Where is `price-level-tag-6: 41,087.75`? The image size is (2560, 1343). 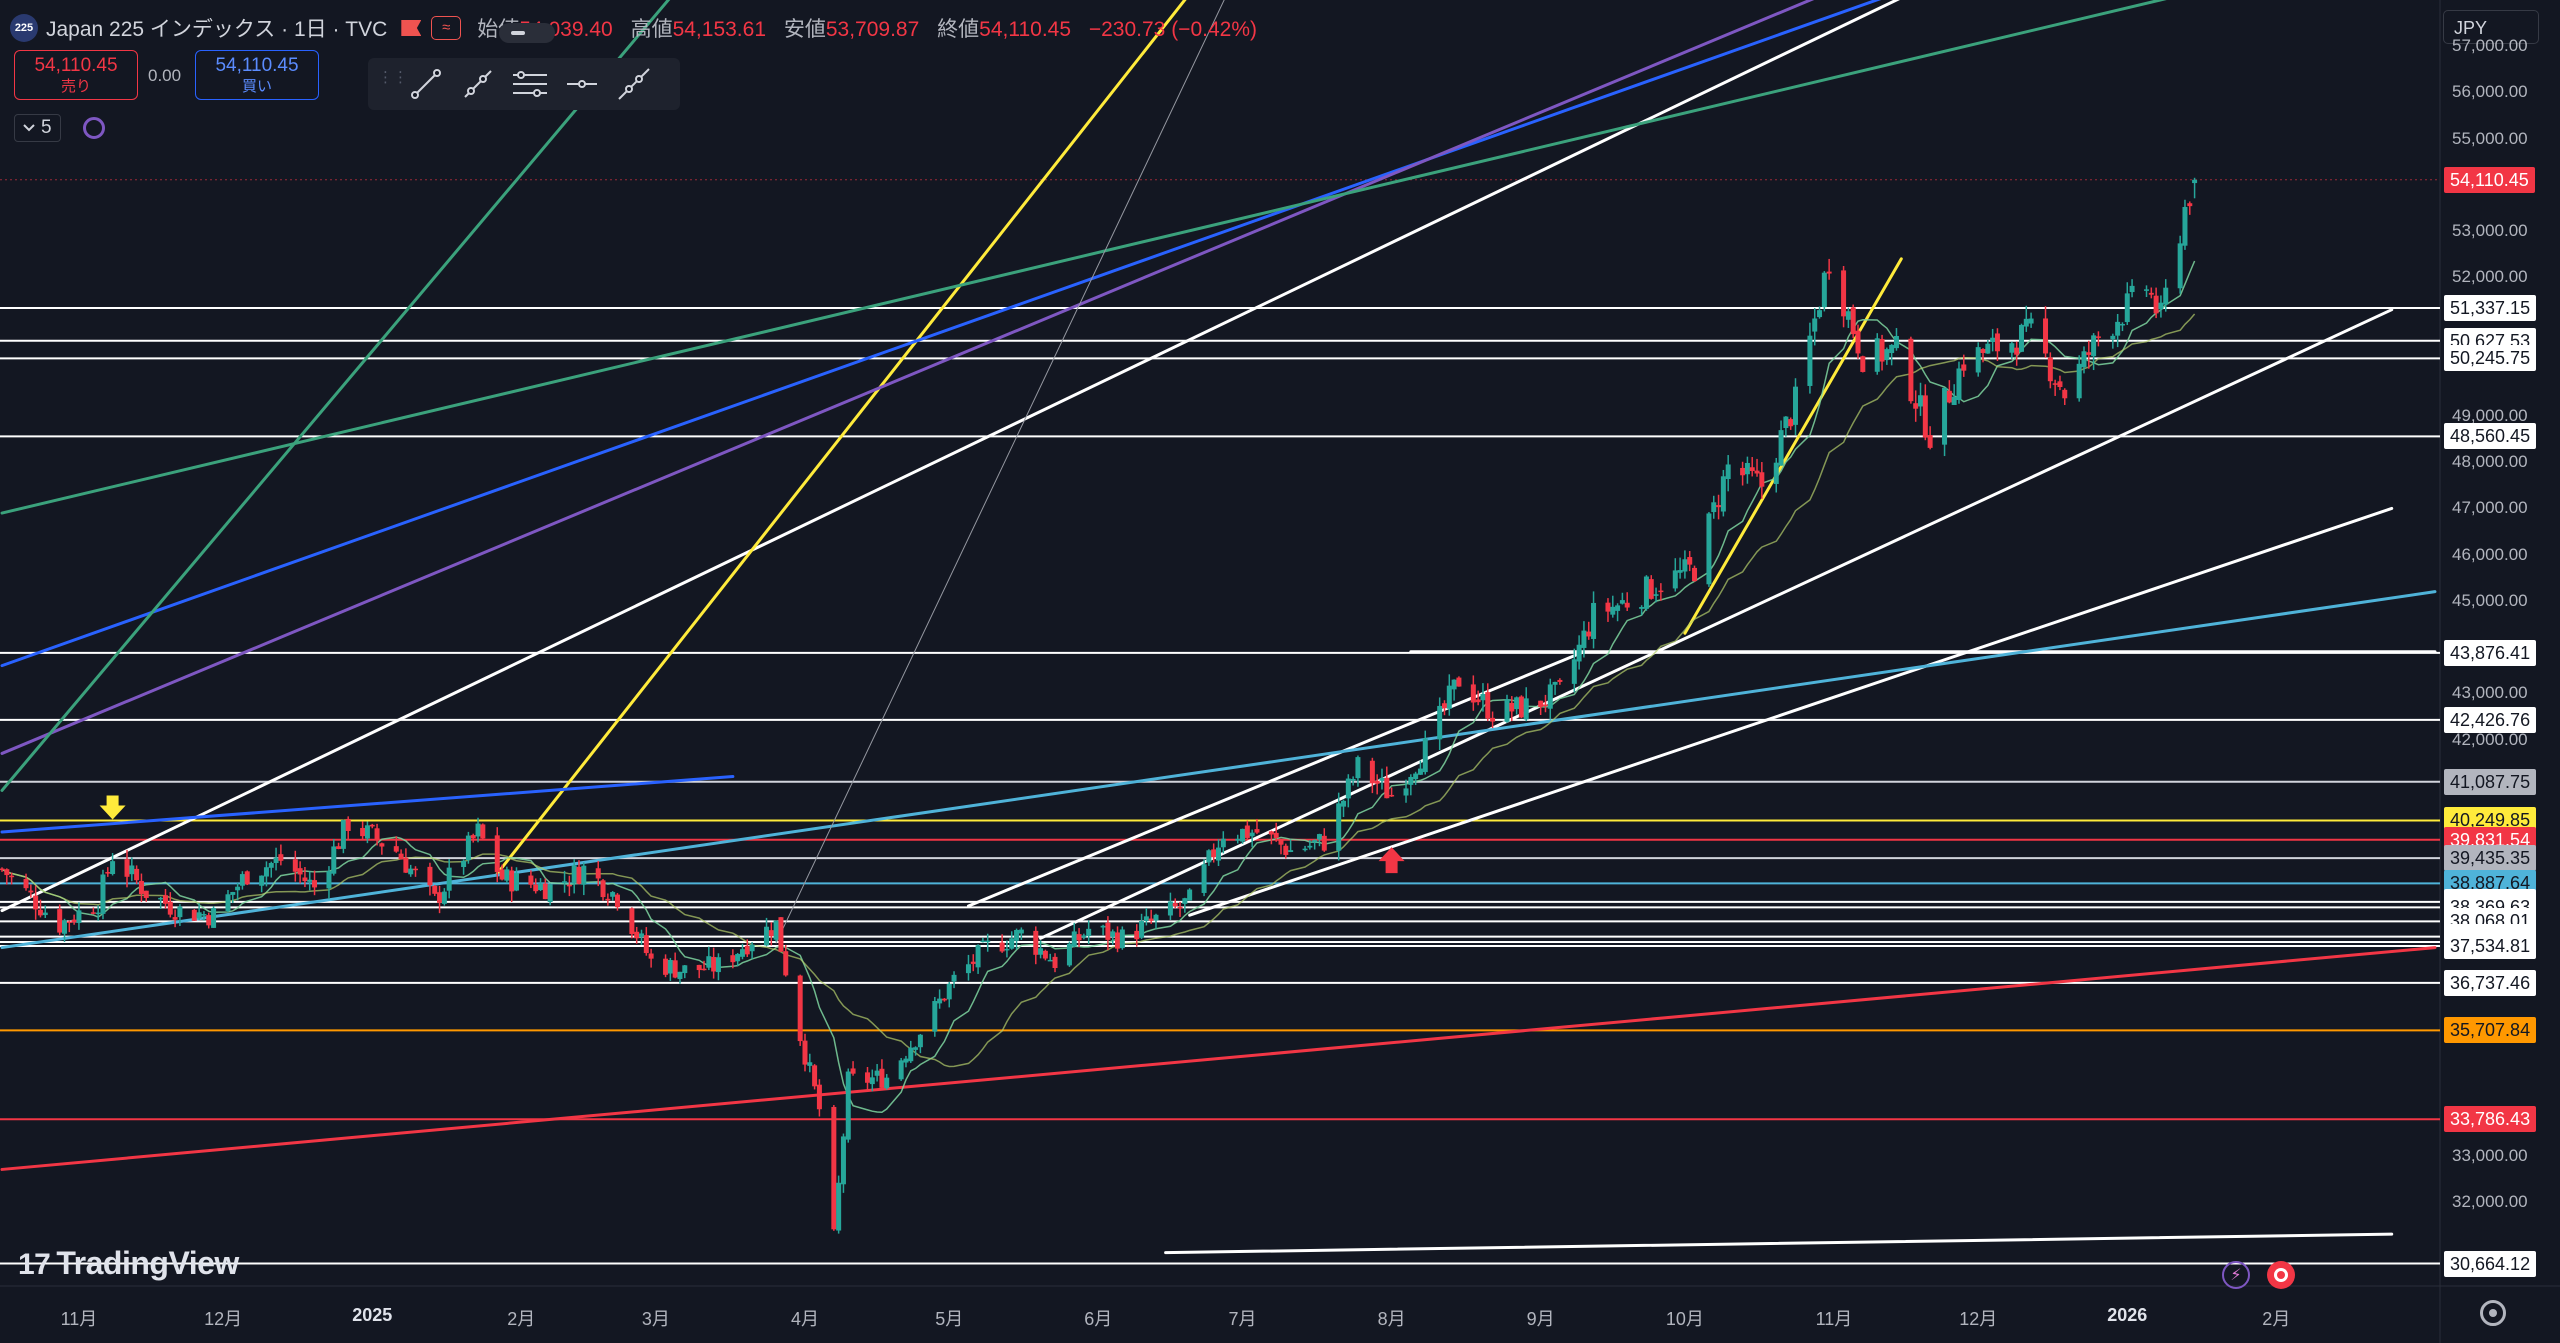
price-level-tag-6: 41,087.75 is located at coordinates (2490, 781).